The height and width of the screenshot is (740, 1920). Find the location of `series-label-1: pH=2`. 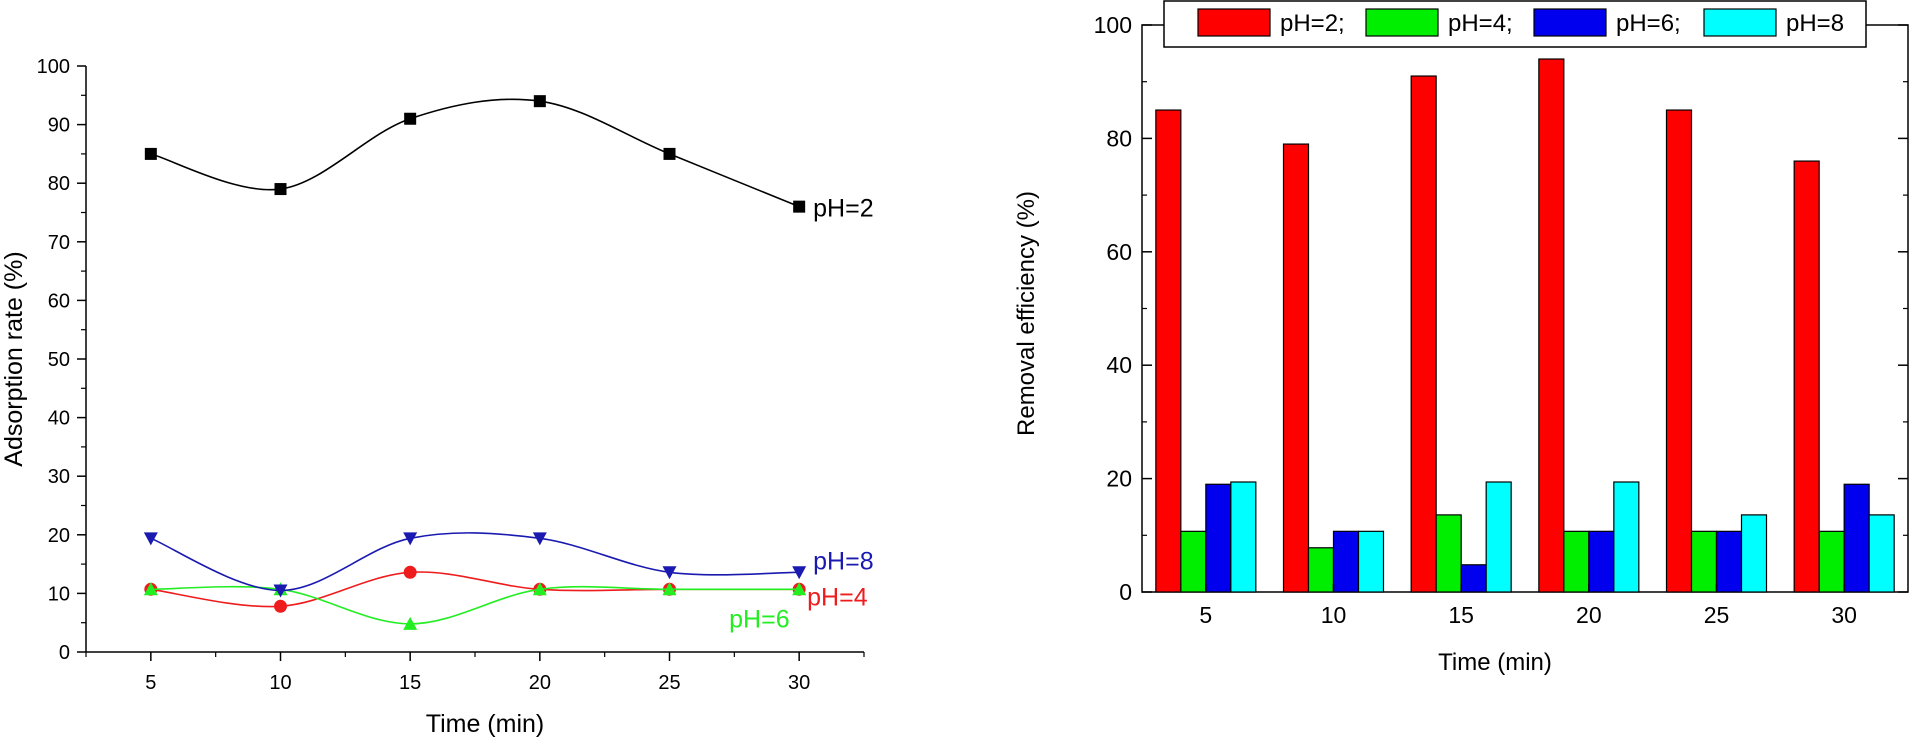

series-label-1: pH=2 is located at coordinates (843, 209).